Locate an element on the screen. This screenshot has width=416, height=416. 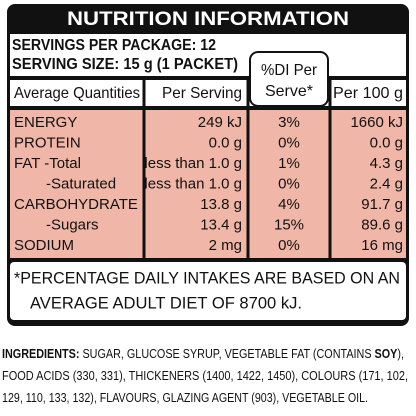
per-serving: 249 kJ is located at coordinates (220, 122).